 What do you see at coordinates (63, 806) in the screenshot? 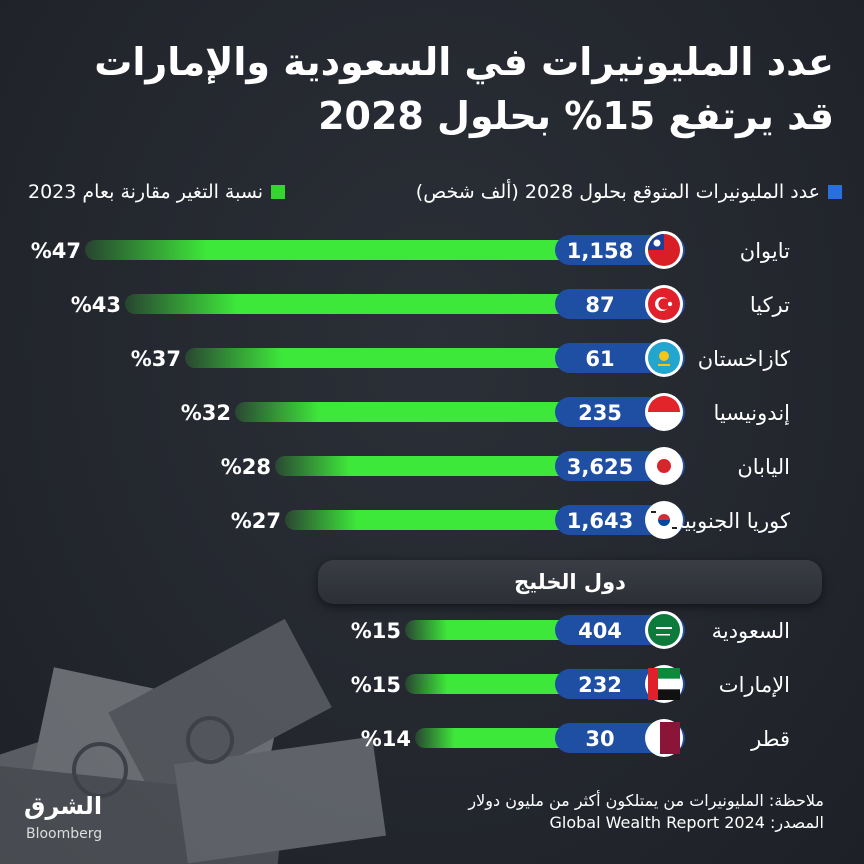
I see `logo-arabic-text: الشرق` at bounding box center [63, 806].